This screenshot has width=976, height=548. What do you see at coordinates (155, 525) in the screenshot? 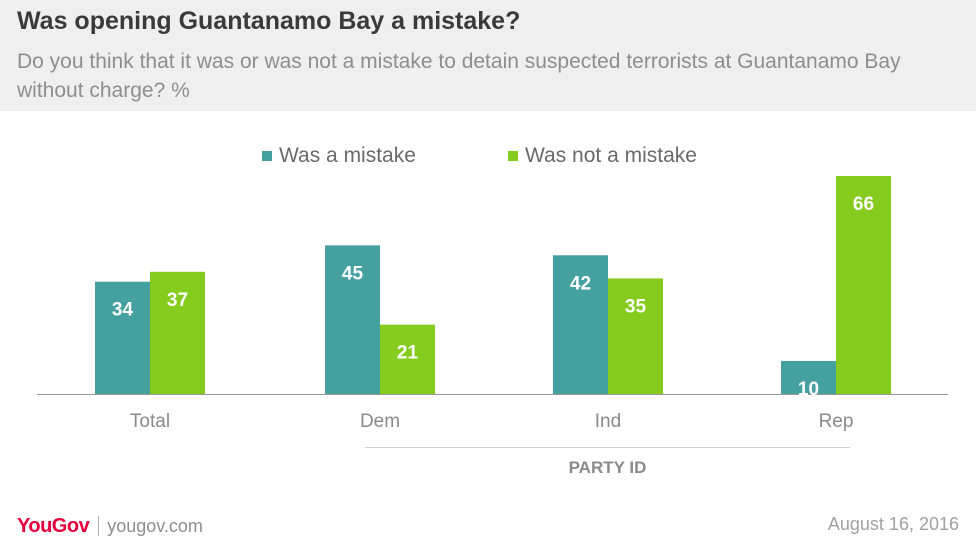
I see `footer-url: yougov.com` at bounding box center [155, 525].